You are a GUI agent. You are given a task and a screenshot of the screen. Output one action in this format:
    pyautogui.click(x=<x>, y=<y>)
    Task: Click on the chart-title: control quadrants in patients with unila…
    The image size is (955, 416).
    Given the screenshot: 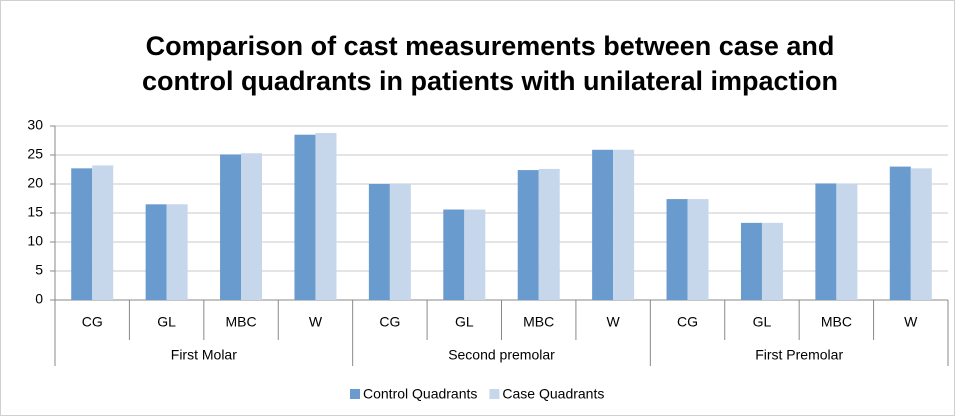 What is the action you would take?
    pyautogui.click(x=490, y=81)
    